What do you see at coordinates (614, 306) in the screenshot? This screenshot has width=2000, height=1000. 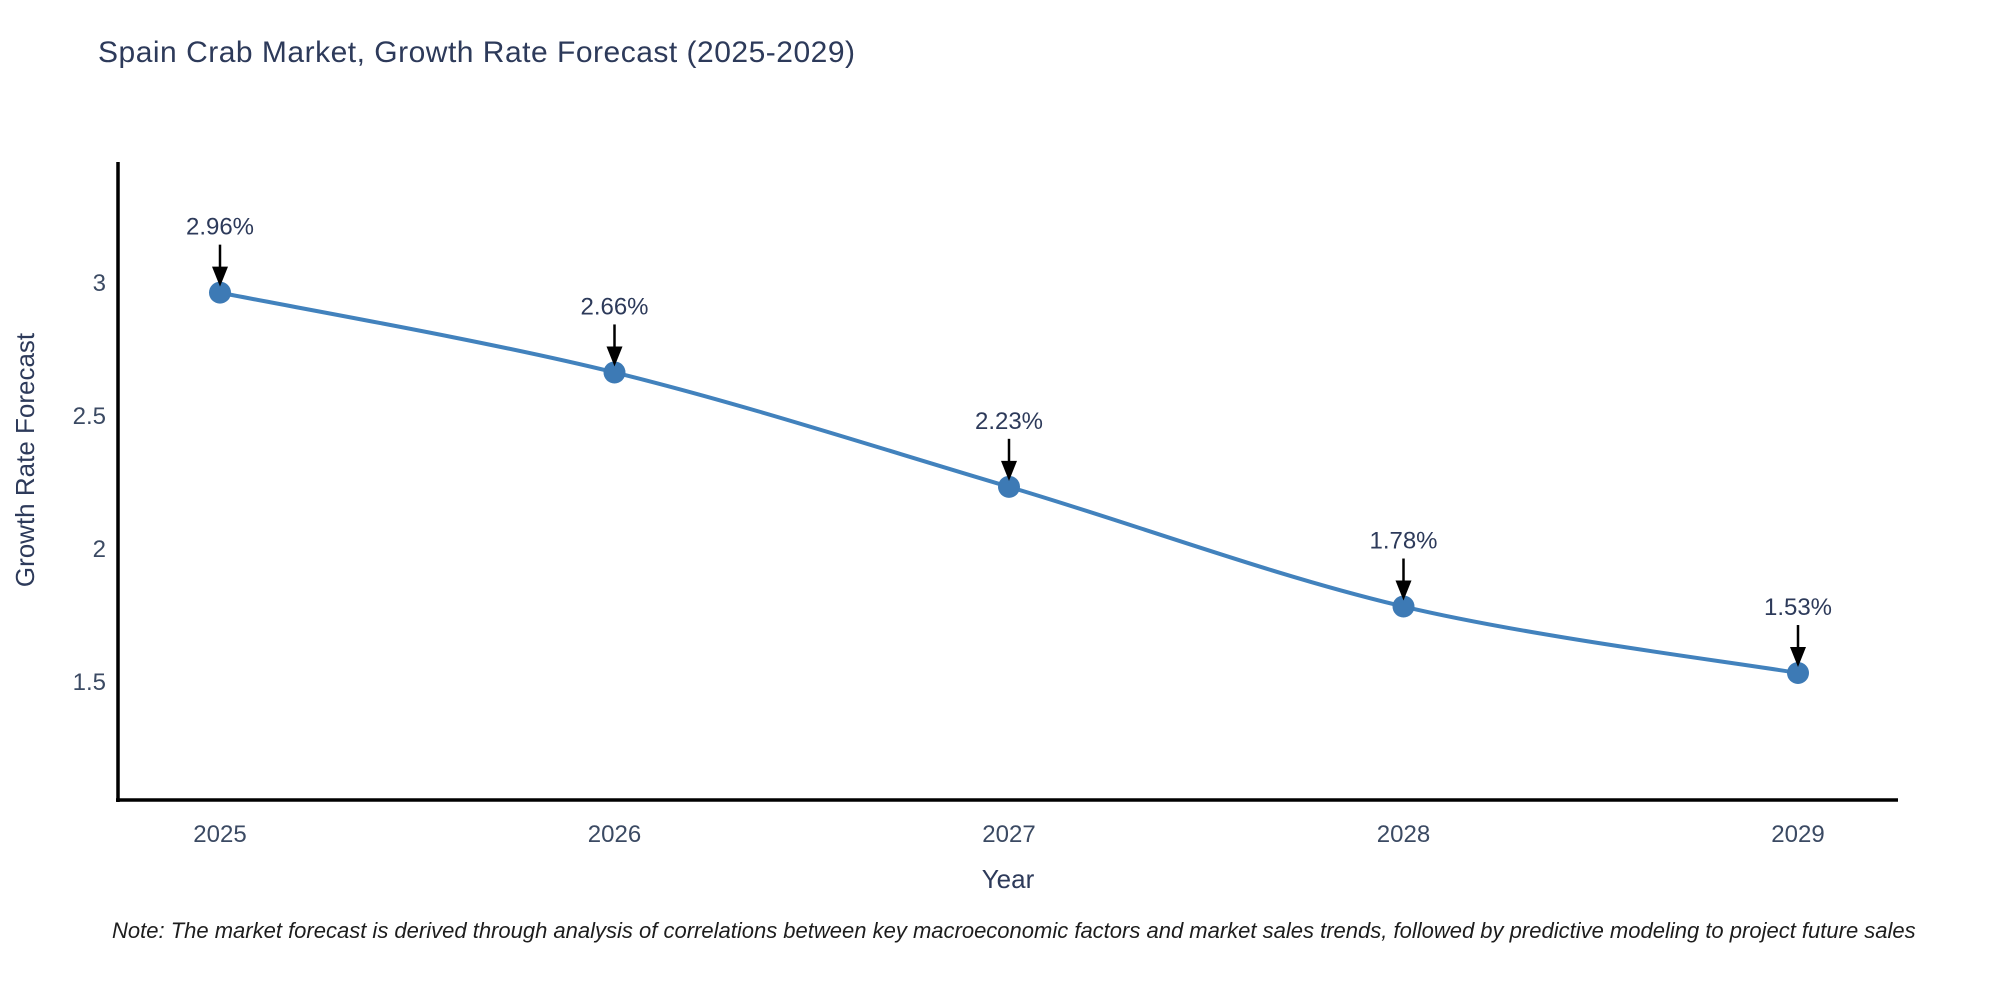 I see `point-value-label: 2.66%` at bounding box center [614, 306].